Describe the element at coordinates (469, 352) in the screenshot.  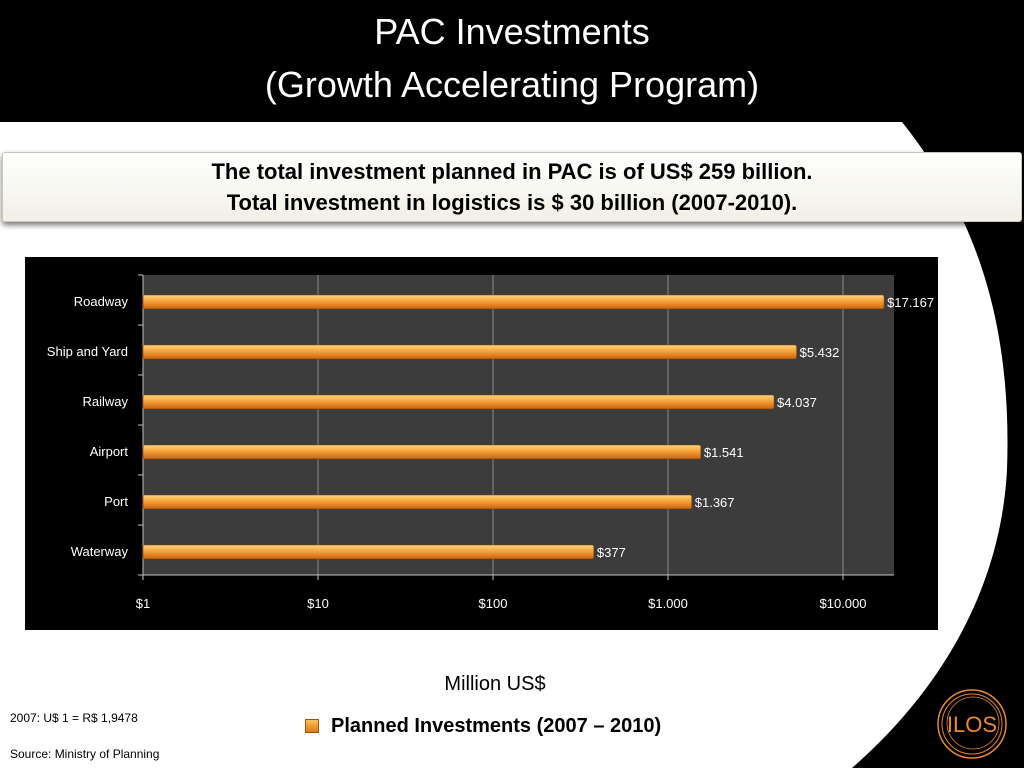
I see `bar-ship-and-yard` at that location.